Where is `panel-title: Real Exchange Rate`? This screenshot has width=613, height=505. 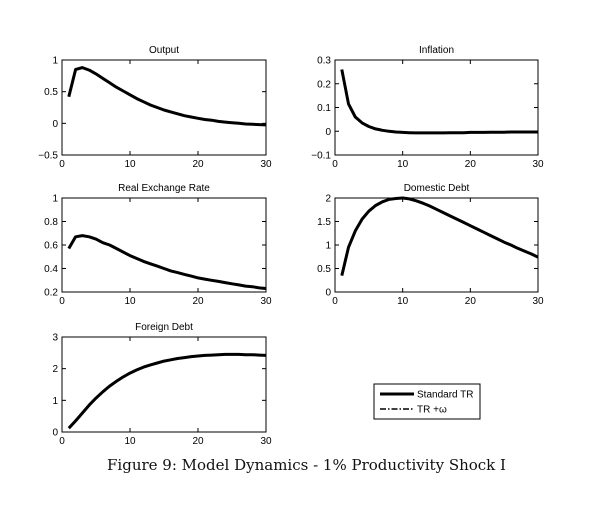 panel-title: Real Exchange Rate is located at coordinates (164, 188).